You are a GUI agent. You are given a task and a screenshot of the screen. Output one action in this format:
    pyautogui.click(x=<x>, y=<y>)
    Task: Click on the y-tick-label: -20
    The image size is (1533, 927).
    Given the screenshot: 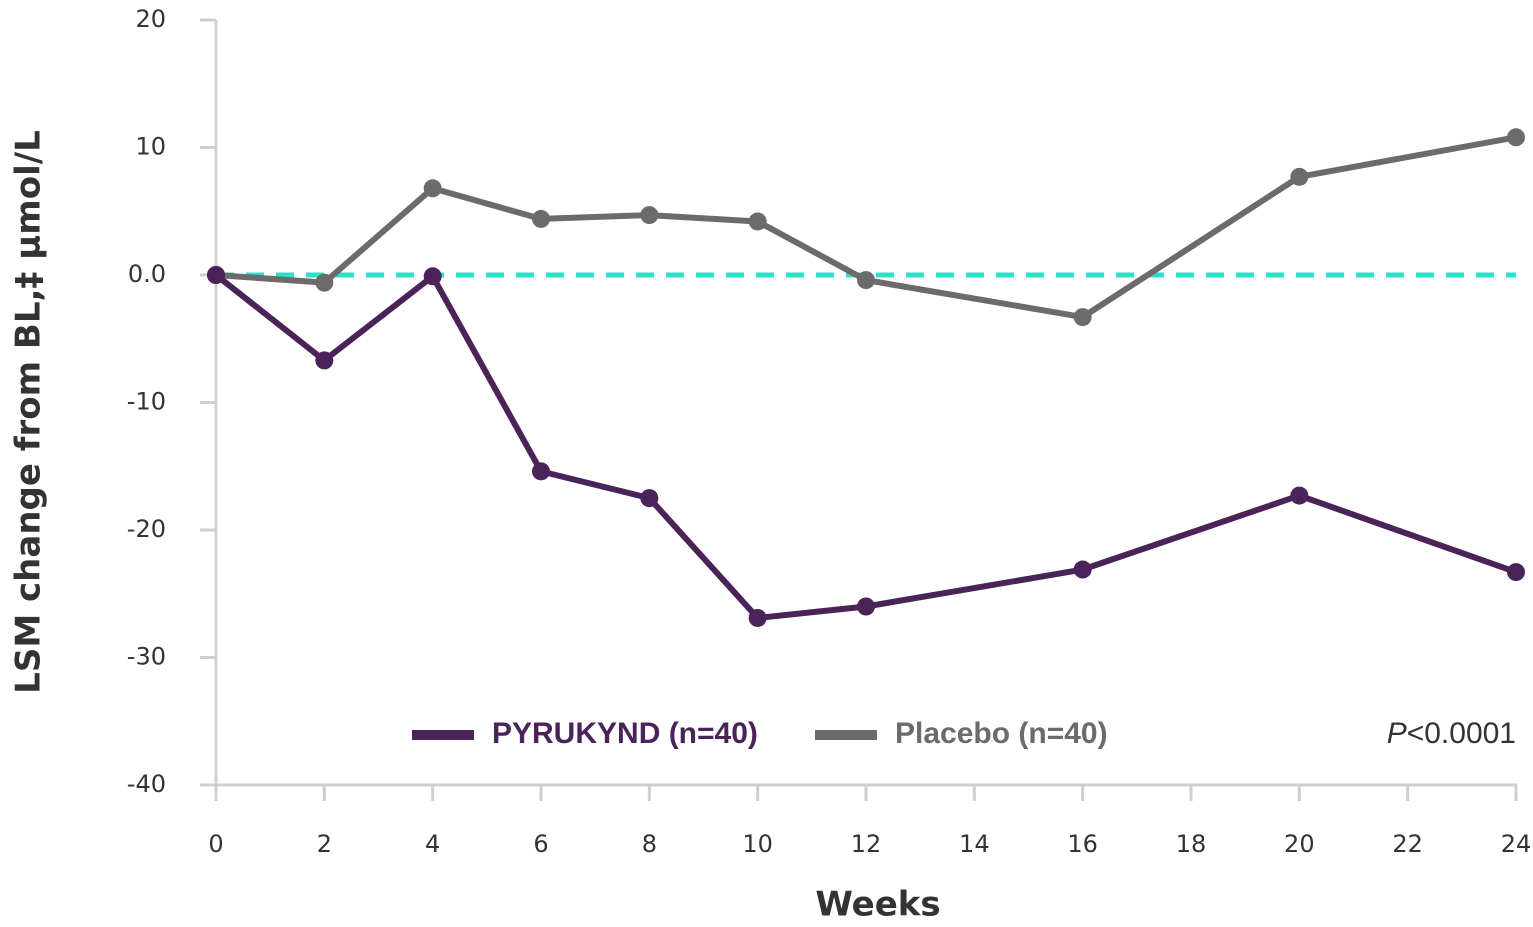 What is the action you would take?
    pyautogui.click(x=146, y=529)
    